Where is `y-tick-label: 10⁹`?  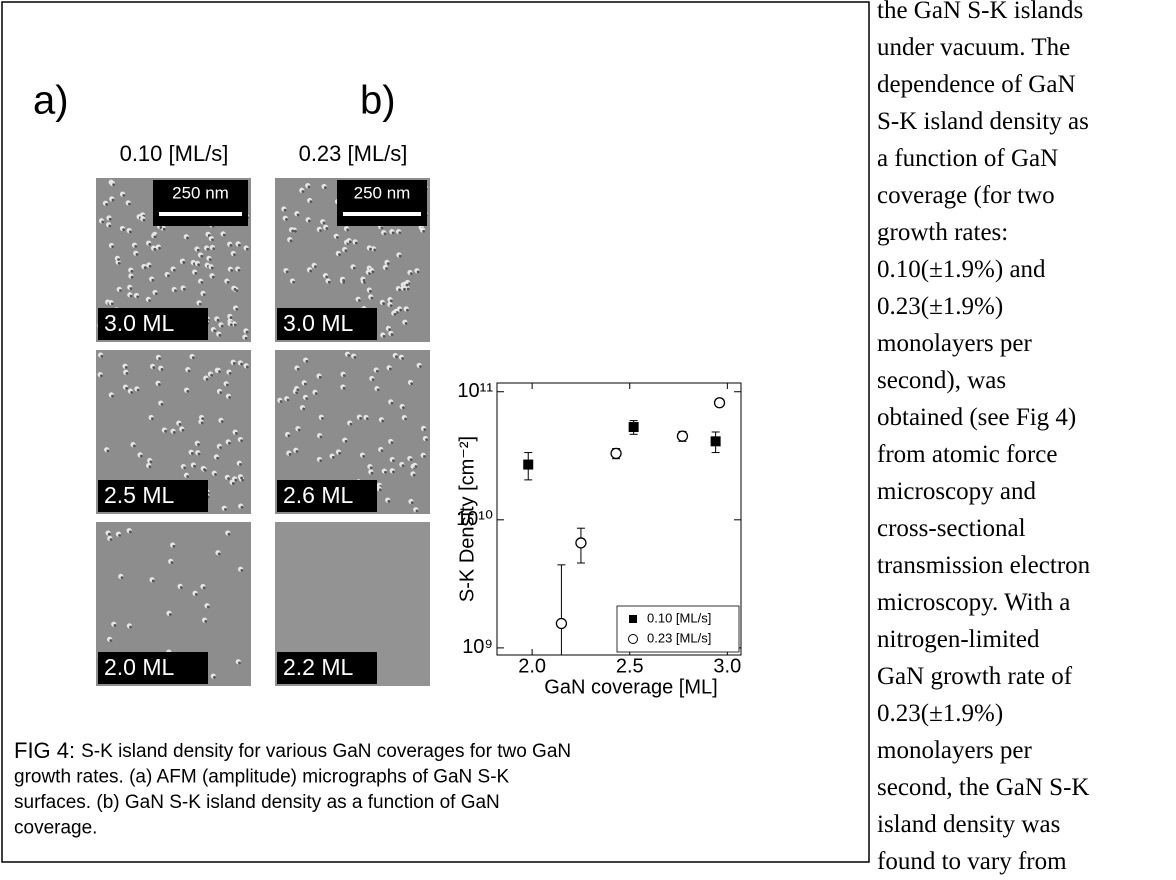
y-tick-label: 10⁹ is located at coordinates (477, 647).